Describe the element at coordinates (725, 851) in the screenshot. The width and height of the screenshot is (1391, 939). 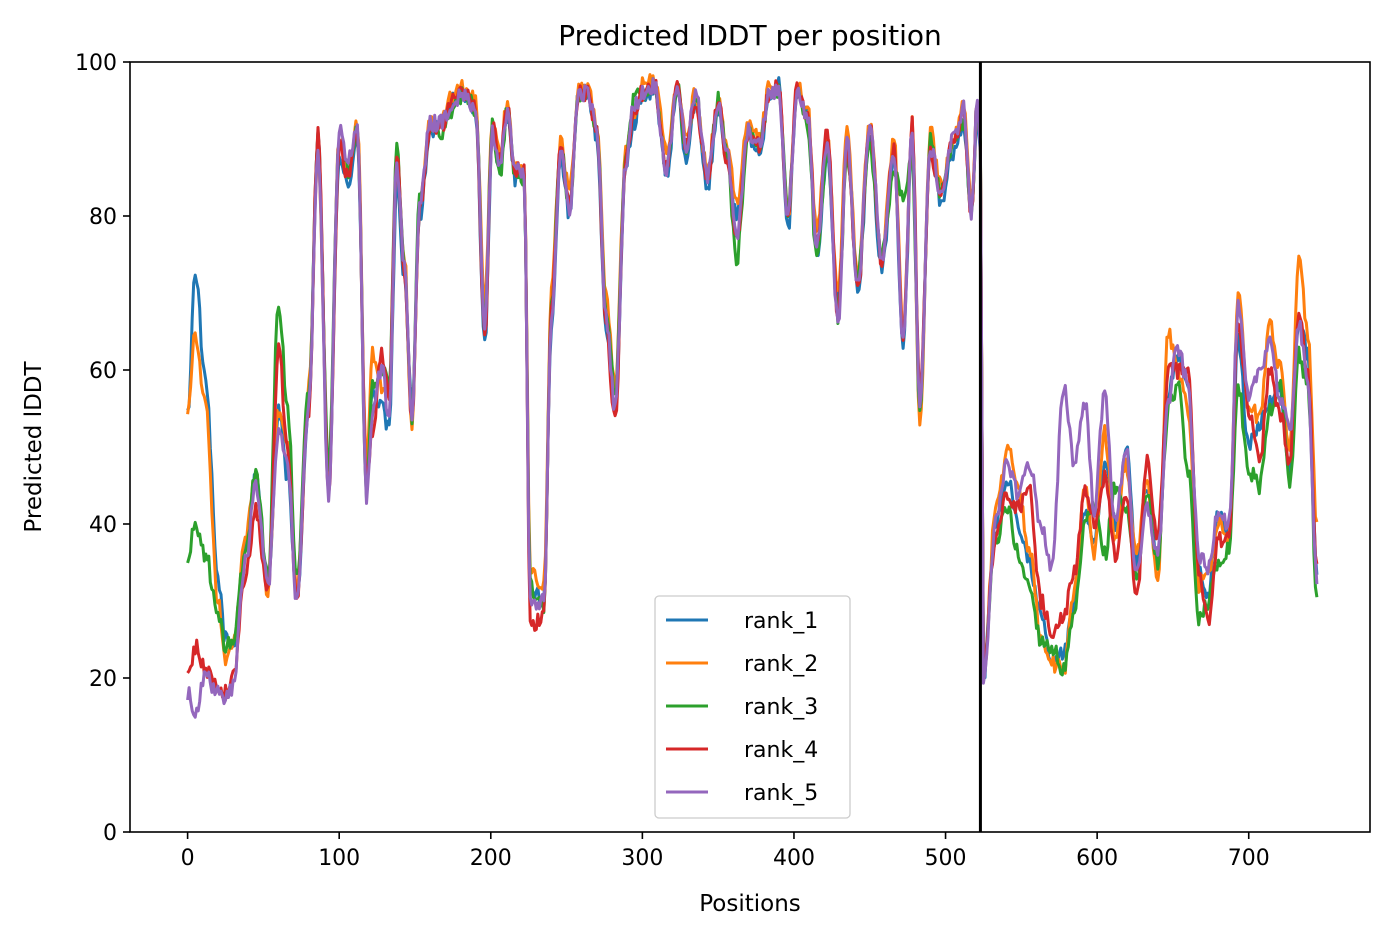
I see `x-axis-ticks: 0 100 200 300 400 500 600 700` at that location.